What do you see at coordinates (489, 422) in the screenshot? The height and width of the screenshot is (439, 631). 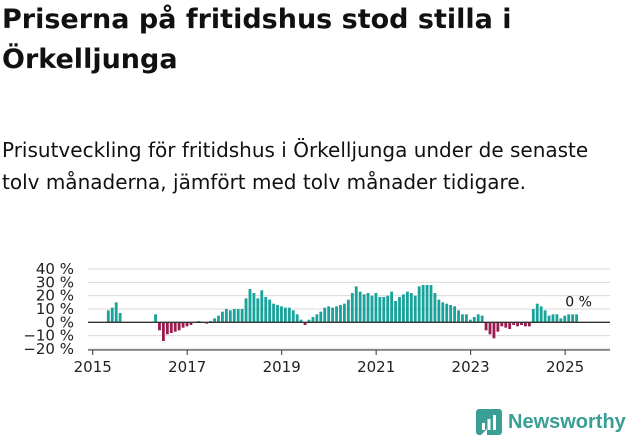 I see `newsworthy-logo-icon` at bounding box center [489, 422].